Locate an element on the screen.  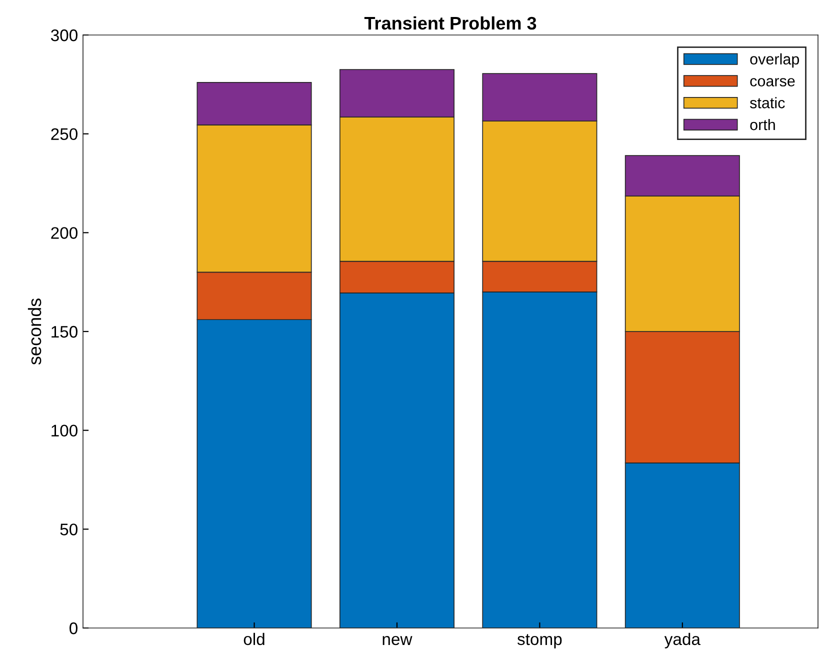
legend-label: coarse is located at coordinates (772, 82).